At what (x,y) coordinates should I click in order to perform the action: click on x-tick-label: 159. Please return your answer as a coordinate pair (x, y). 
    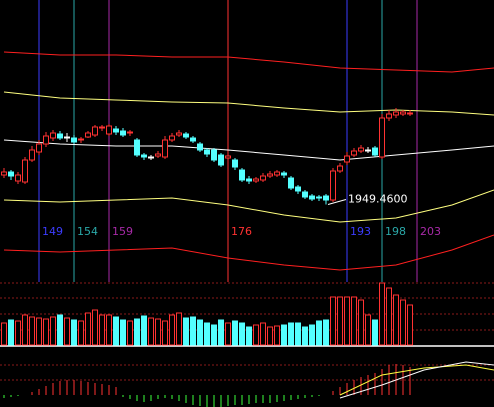
    Looking at the image, I should click on (122, 231).